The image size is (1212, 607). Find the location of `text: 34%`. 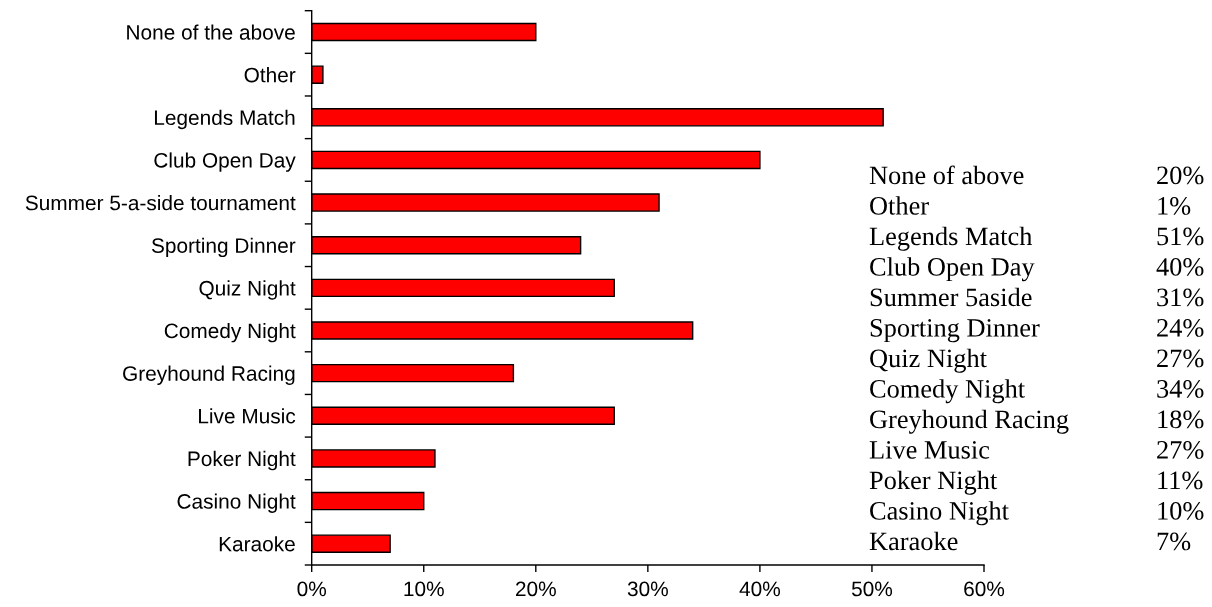

text: 34% is located at coordinates (1180, 388).